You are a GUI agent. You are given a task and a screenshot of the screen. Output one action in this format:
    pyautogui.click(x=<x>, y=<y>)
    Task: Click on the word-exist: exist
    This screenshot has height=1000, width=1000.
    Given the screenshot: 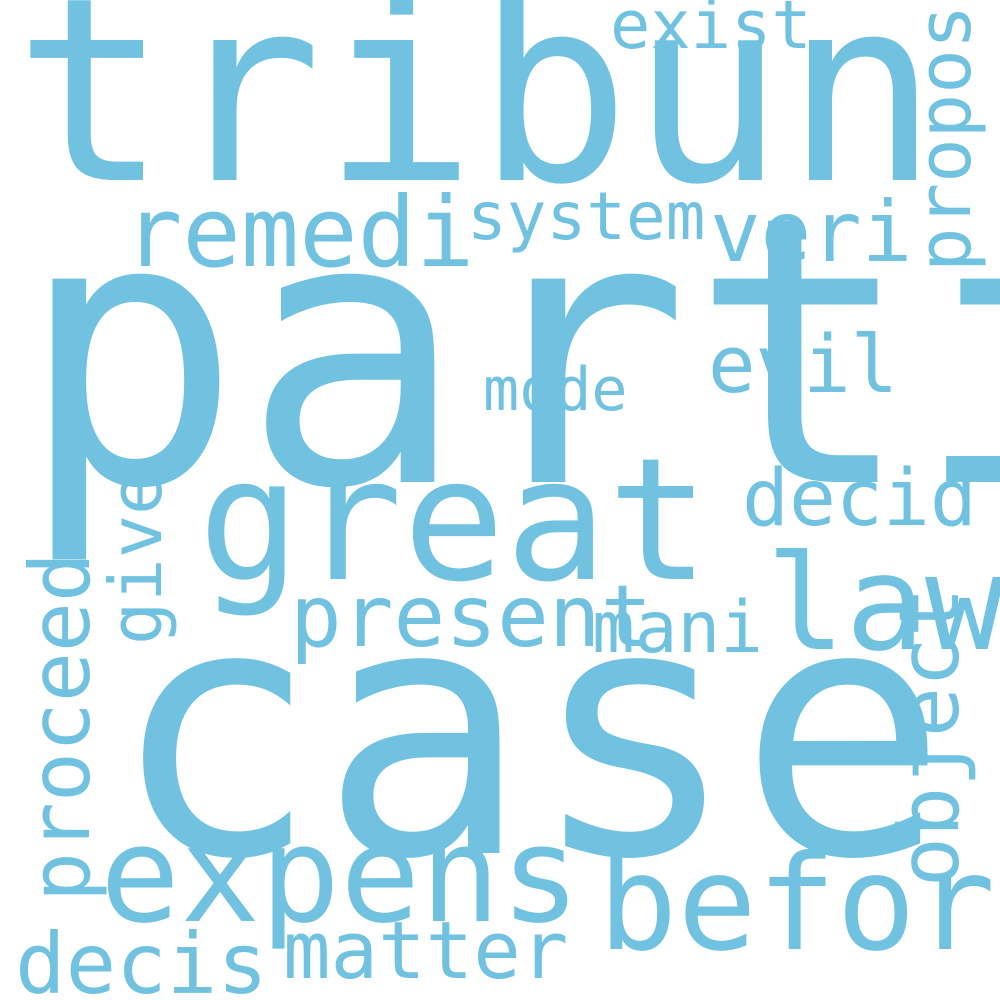 What is the action you would take?
    pyautogui.click(x=711, y=32)
    